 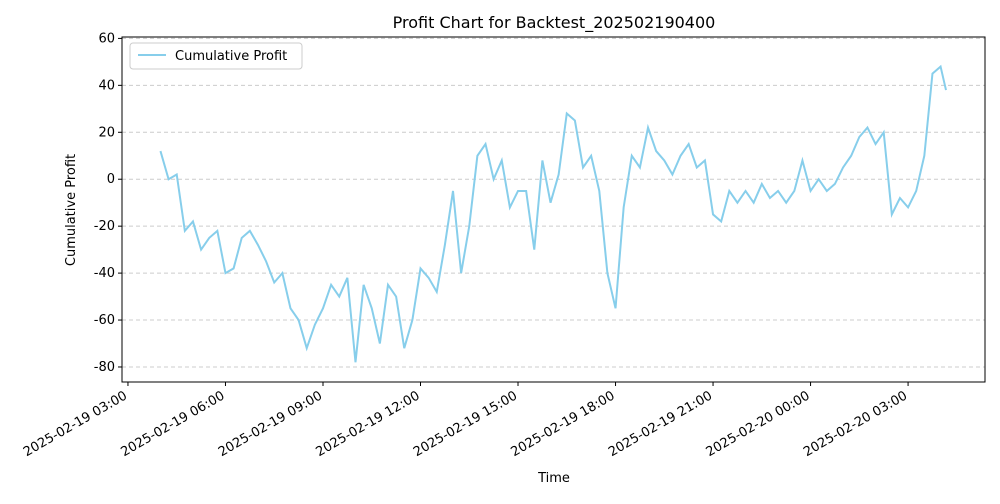 What do you see at coordinates (758, 424) in the screenshot?
I see `x-tick-label: 2025-02-20 00:00` at bounding box center [758, 424].